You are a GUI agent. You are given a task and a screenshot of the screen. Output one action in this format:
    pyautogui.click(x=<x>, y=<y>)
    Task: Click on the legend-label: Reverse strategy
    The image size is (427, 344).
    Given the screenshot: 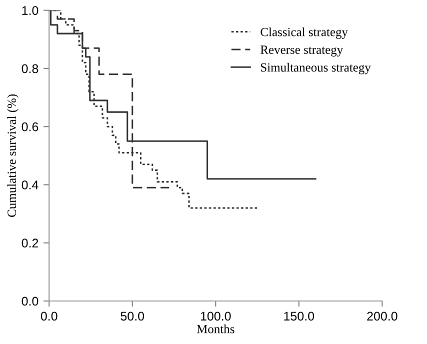 What is the action you would take?
    pyautogui.click(x=302, y=51)
    